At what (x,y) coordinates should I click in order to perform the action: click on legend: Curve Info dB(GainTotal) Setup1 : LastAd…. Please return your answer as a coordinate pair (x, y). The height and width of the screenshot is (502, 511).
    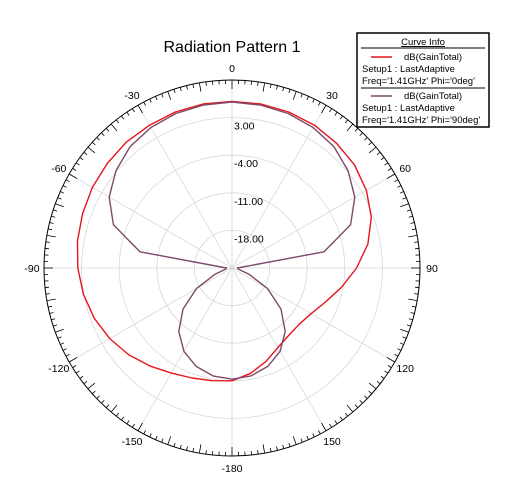
    Looking at the image, I should click on (423, 80).